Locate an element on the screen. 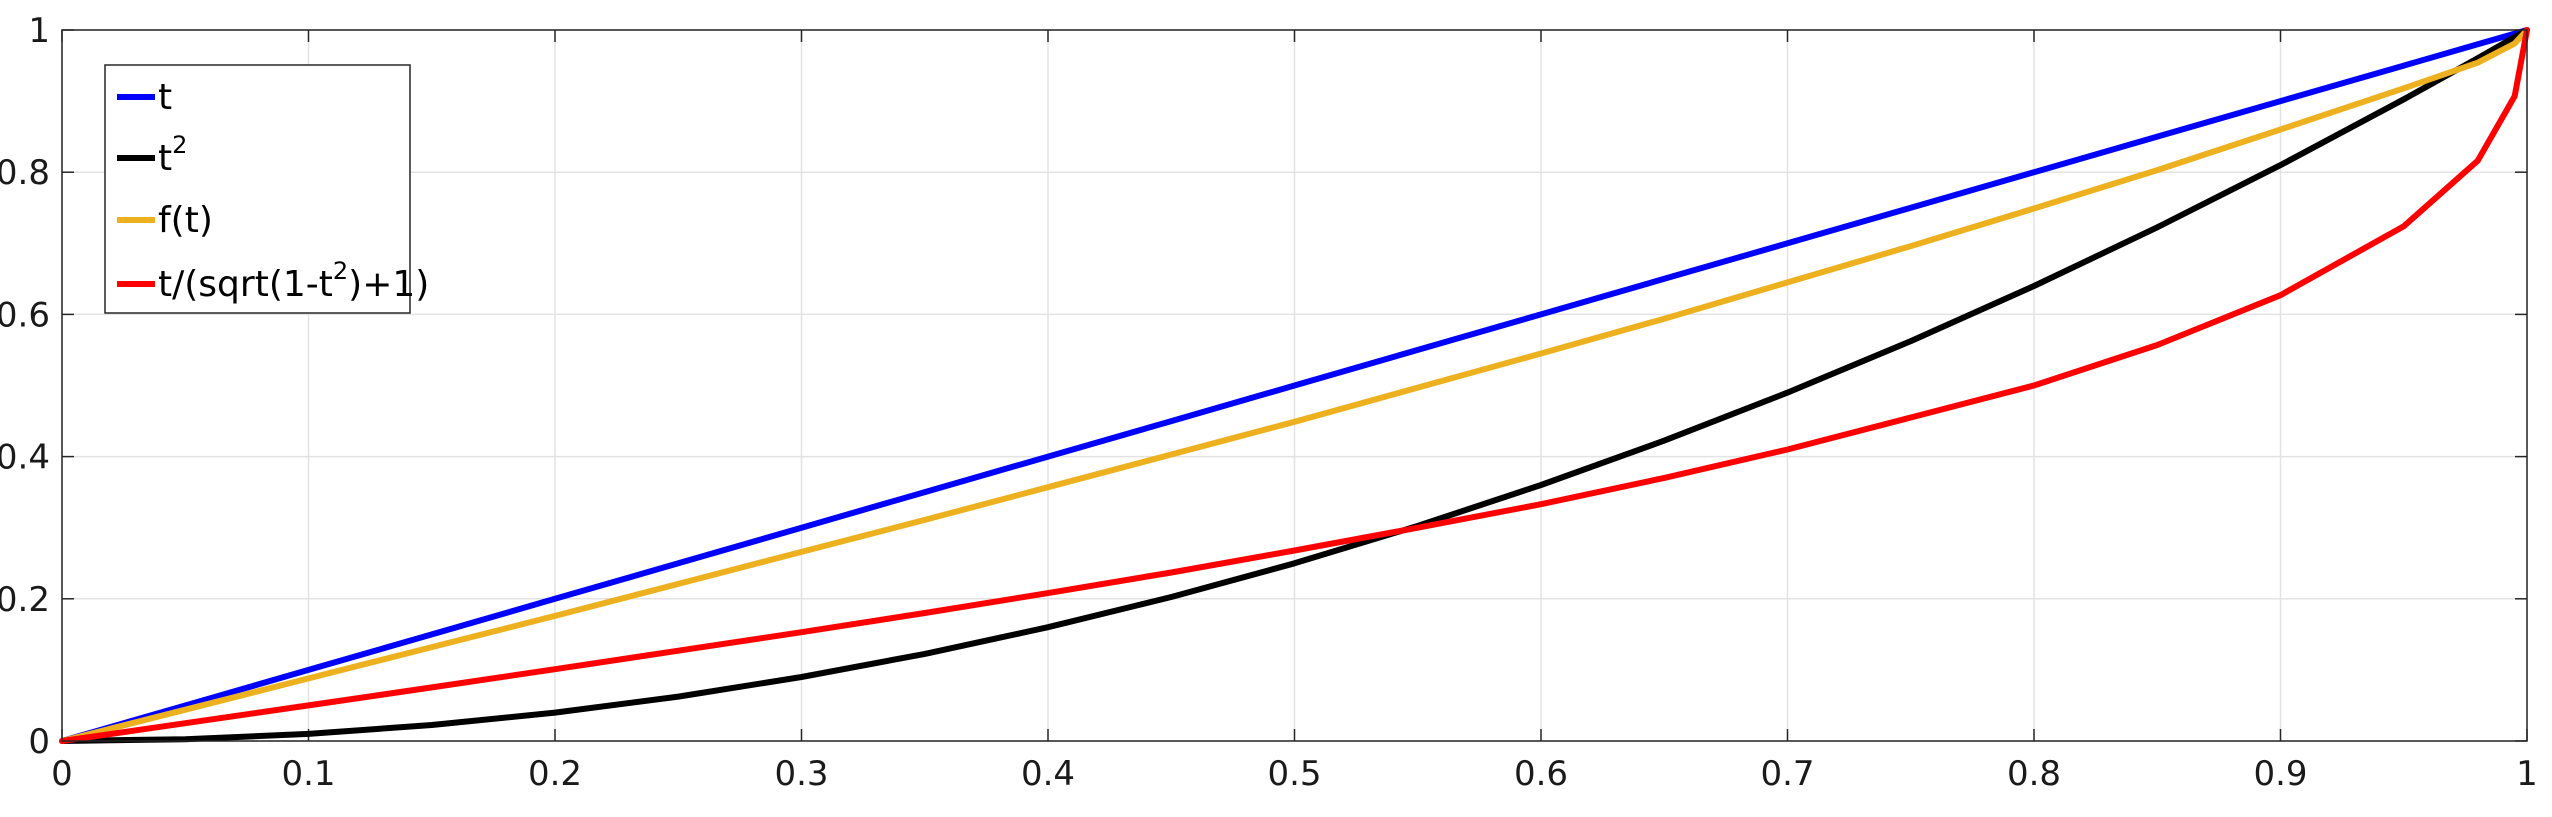 The width and height of the screenshot is (2552, 817). x-tick-label: 0.3 is located at coordinates (801, 774).